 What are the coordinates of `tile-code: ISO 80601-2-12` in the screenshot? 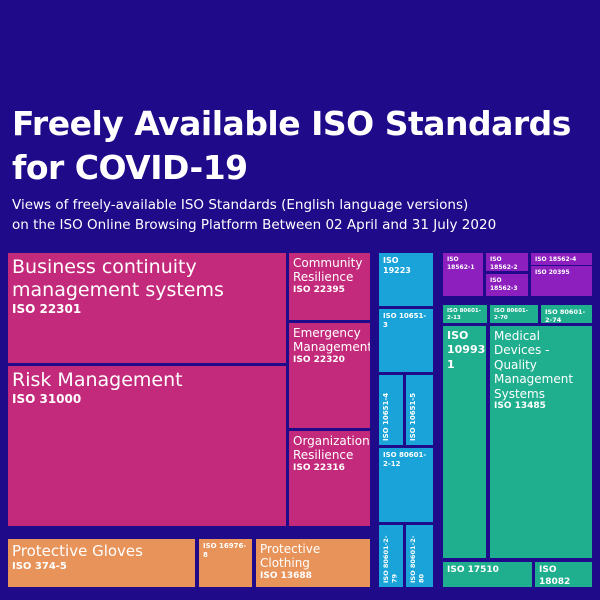 It's located at (405, 460).